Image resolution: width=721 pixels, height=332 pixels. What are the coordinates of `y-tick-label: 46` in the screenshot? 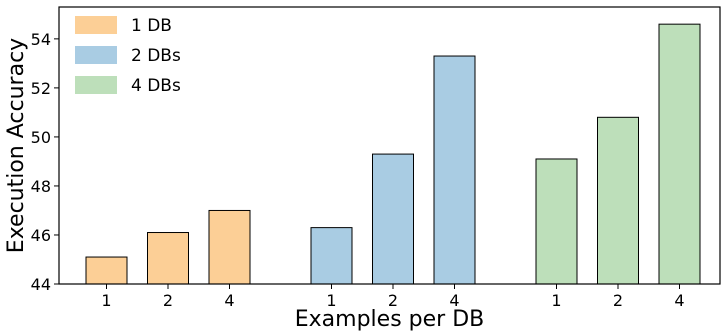 It's located at (41, 235).